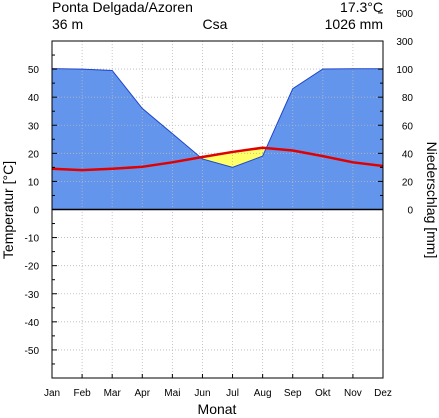 The width and height of the screenshot is (439, 418). I want to click on x-tick-label: Jun, so click(202, 393).